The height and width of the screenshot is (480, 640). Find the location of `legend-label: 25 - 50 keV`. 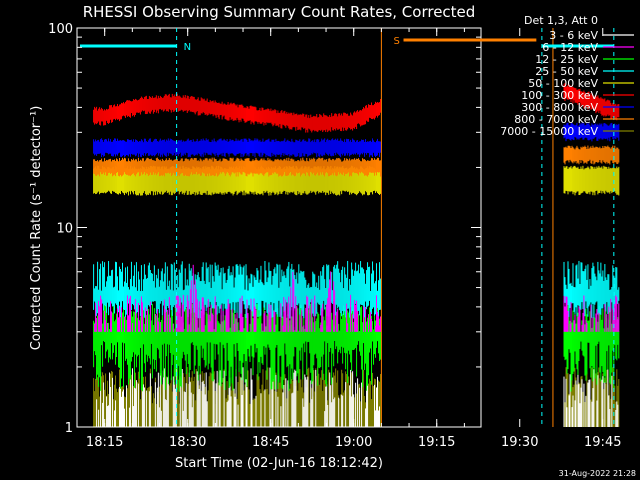

legend-label: 25 - 50 keV is located at coordinates (566, 71).